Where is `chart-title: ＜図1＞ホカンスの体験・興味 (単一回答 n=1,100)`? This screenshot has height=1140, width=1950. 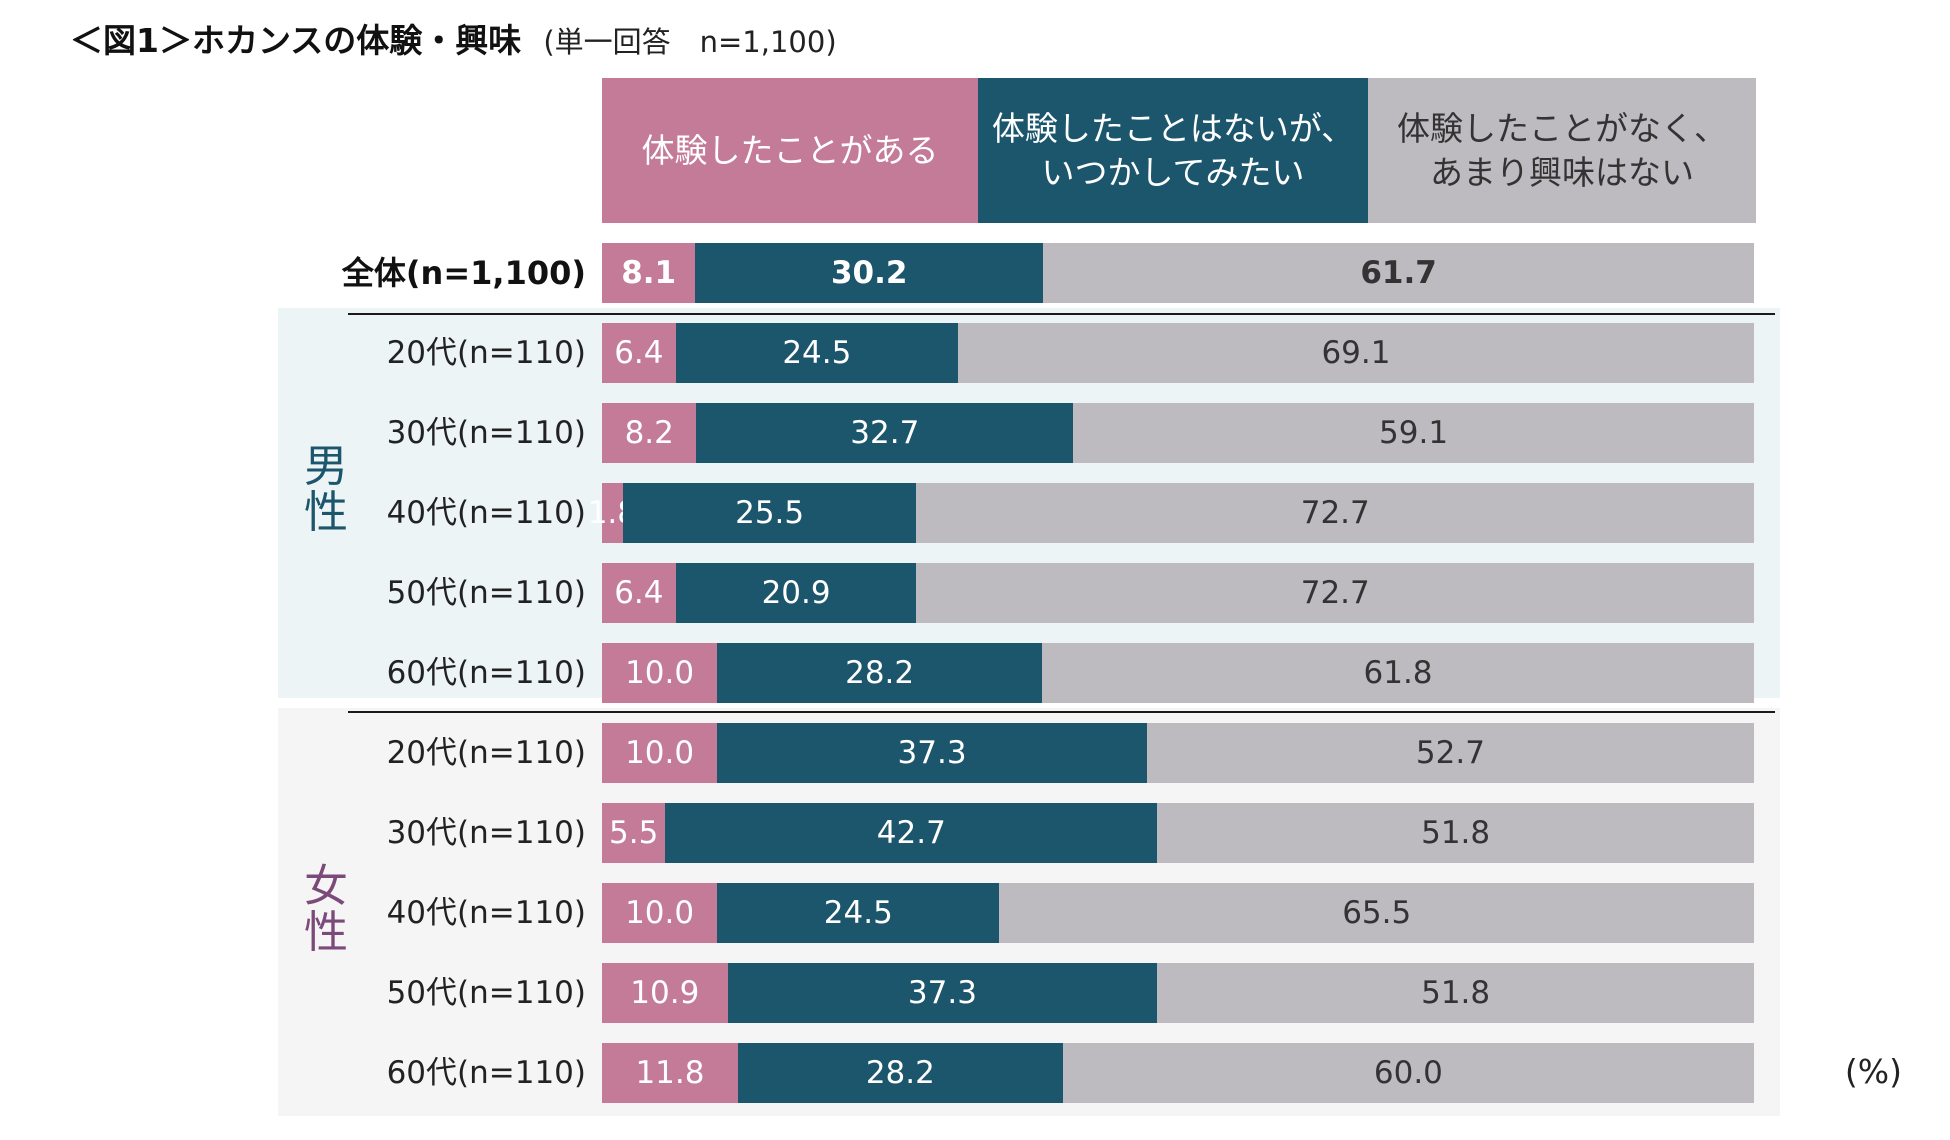
chart-title: ＜図1＞ホカンスの体験・興味 (単一回答 n=1,100) is located at coordinates (453, 38).